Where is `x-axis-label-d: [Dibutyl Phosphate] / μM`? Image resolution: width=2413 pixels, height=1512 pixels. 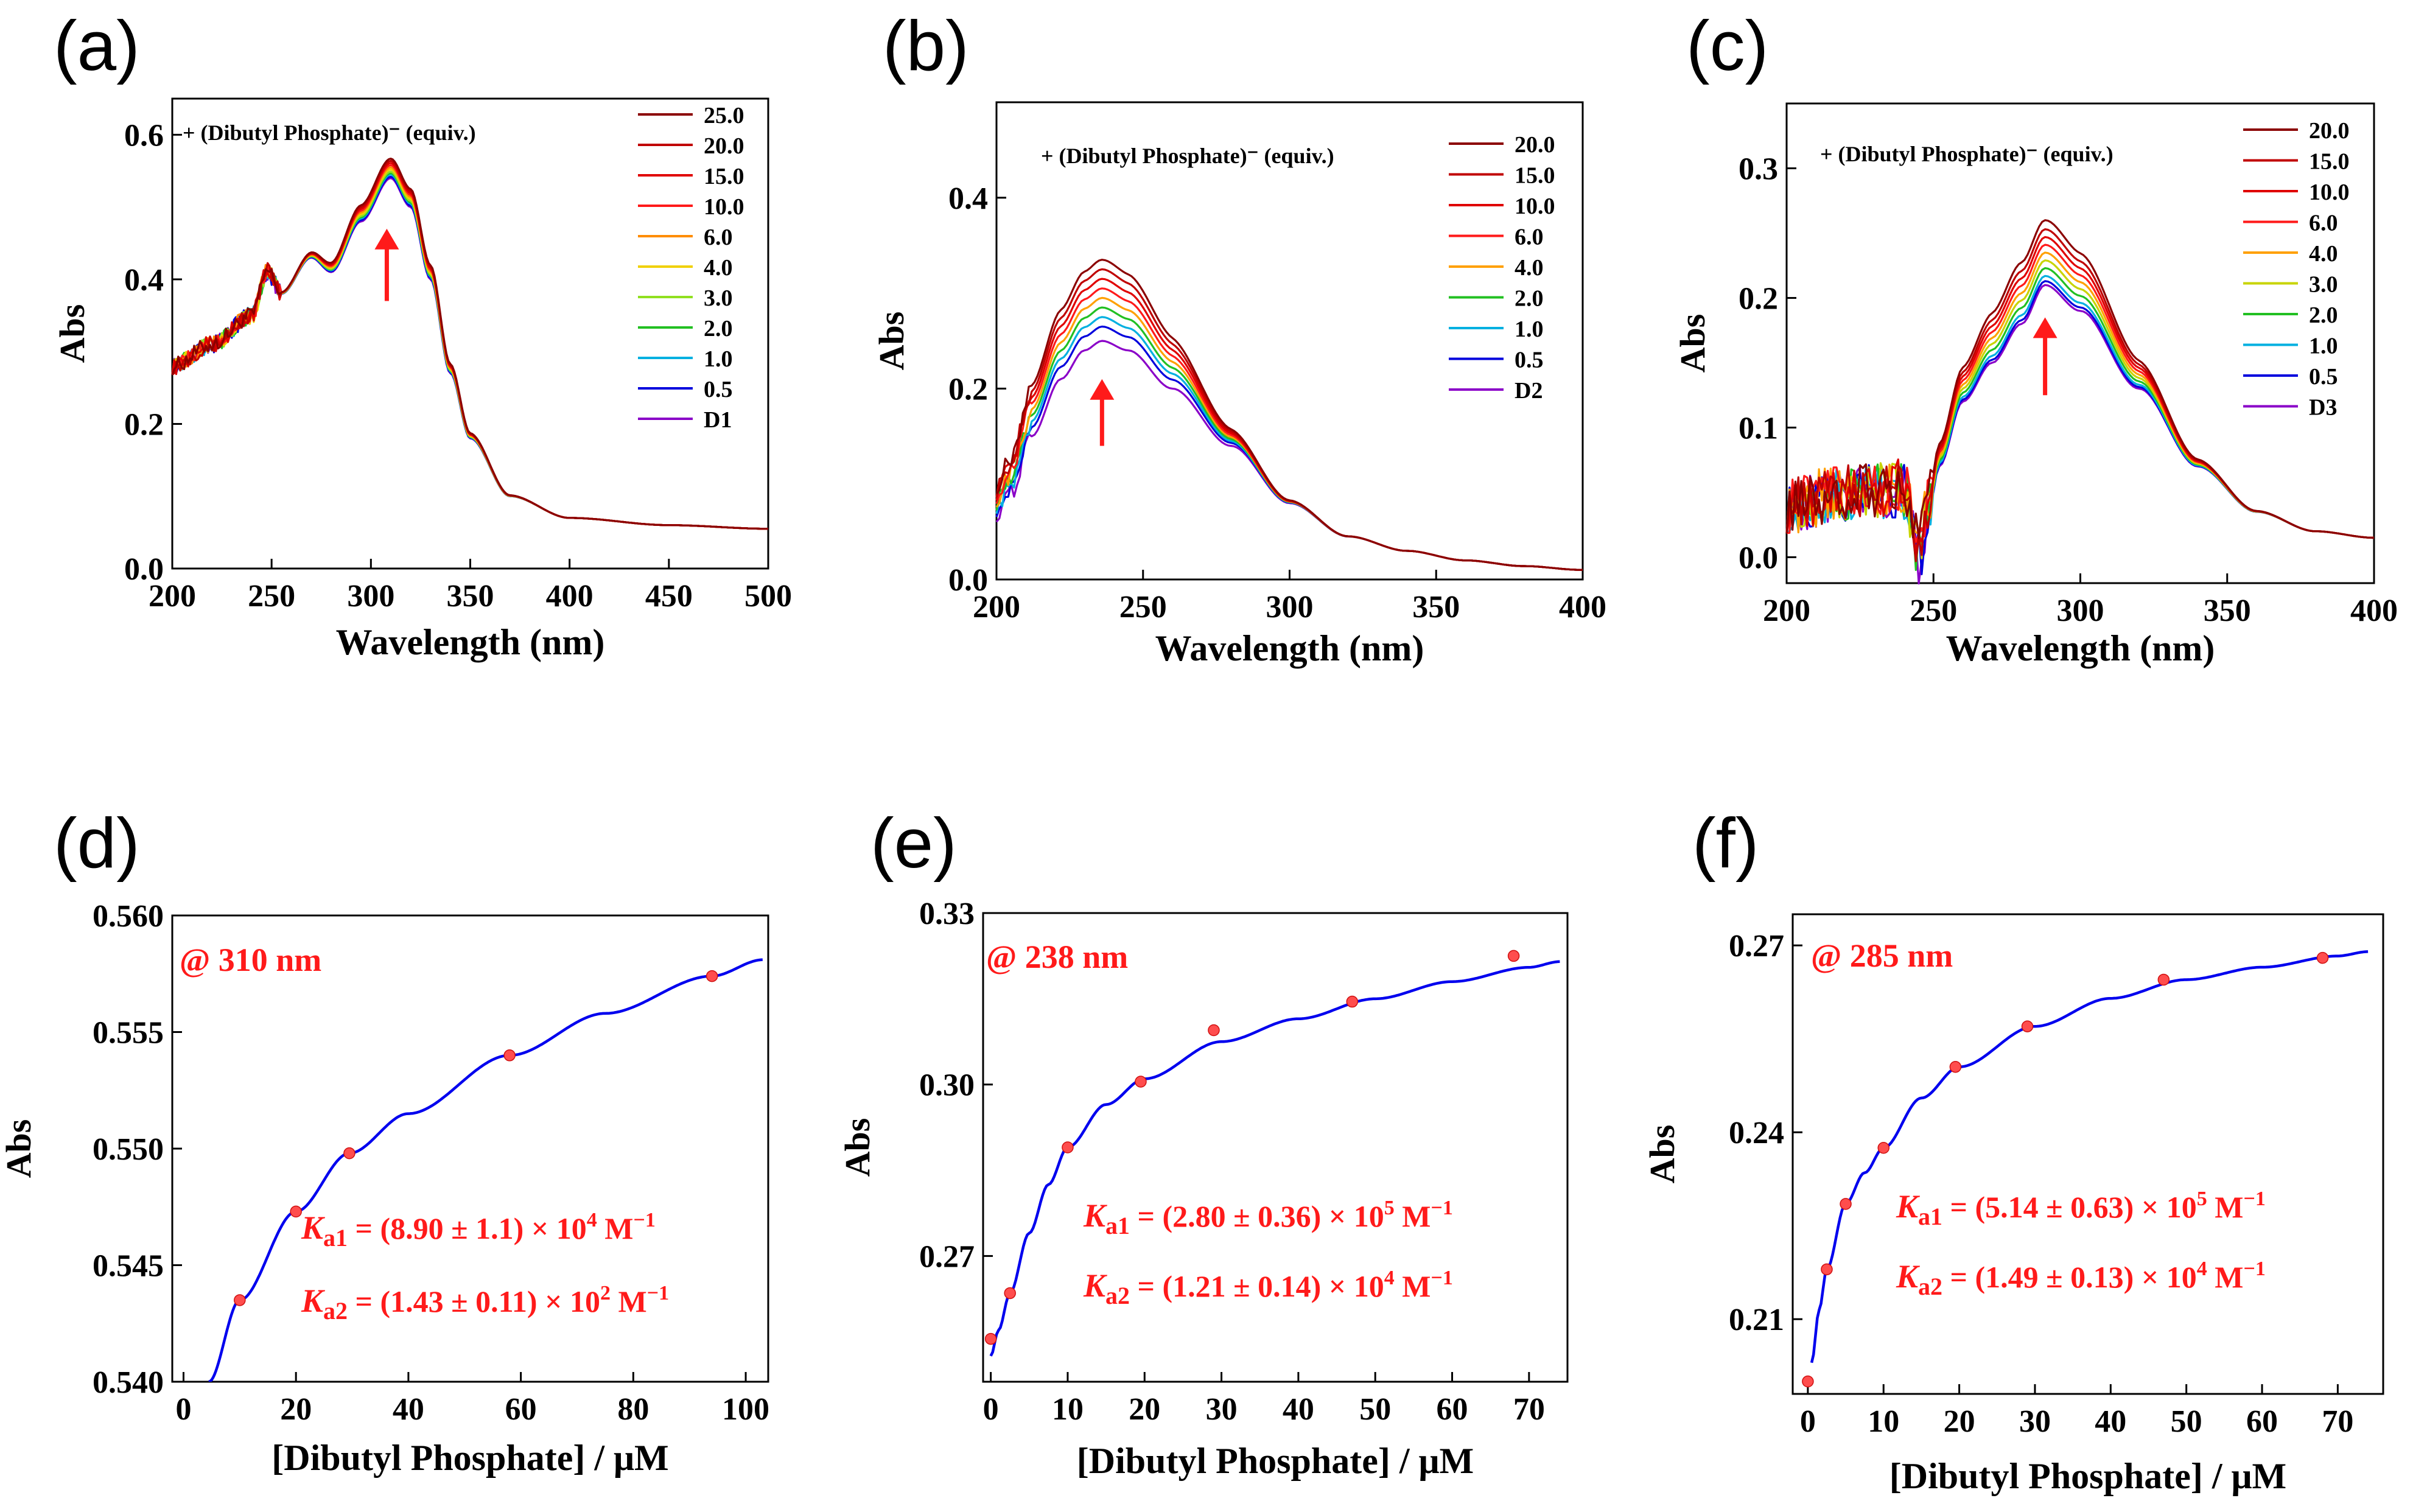 x-axis-label-d: [Dibutyl Phosphate] / μM is located at coordinates (469, 1458).